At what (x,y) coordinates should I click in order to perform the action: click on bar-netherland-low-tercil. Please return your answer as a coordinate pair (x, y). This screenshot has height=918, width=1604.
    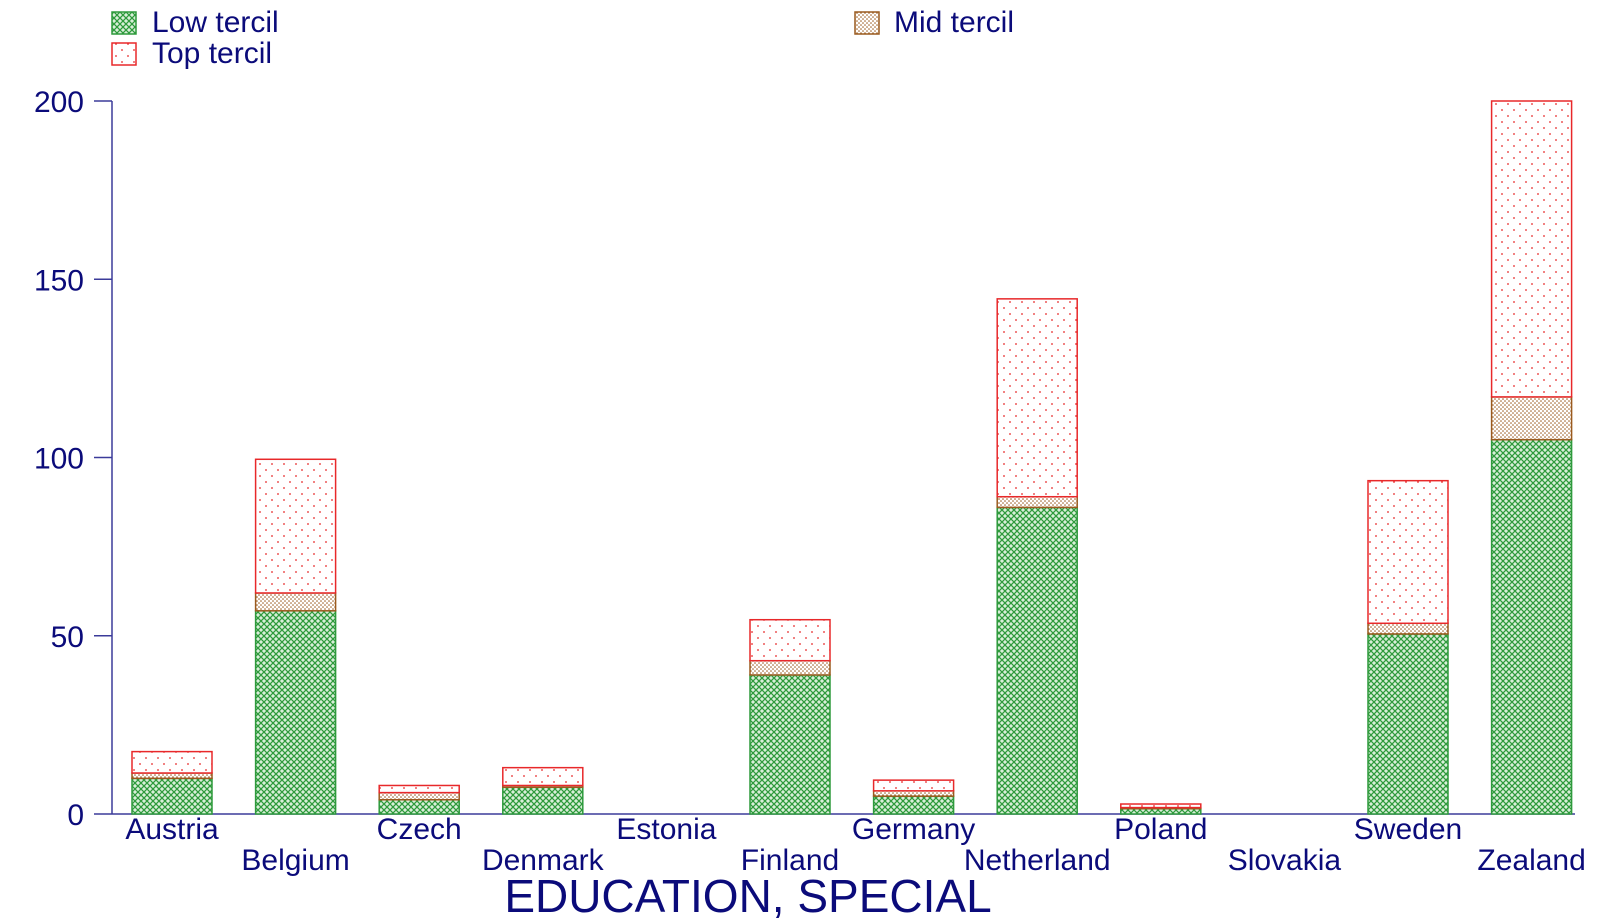
    Looking at the image, I should click on (1037, 660).